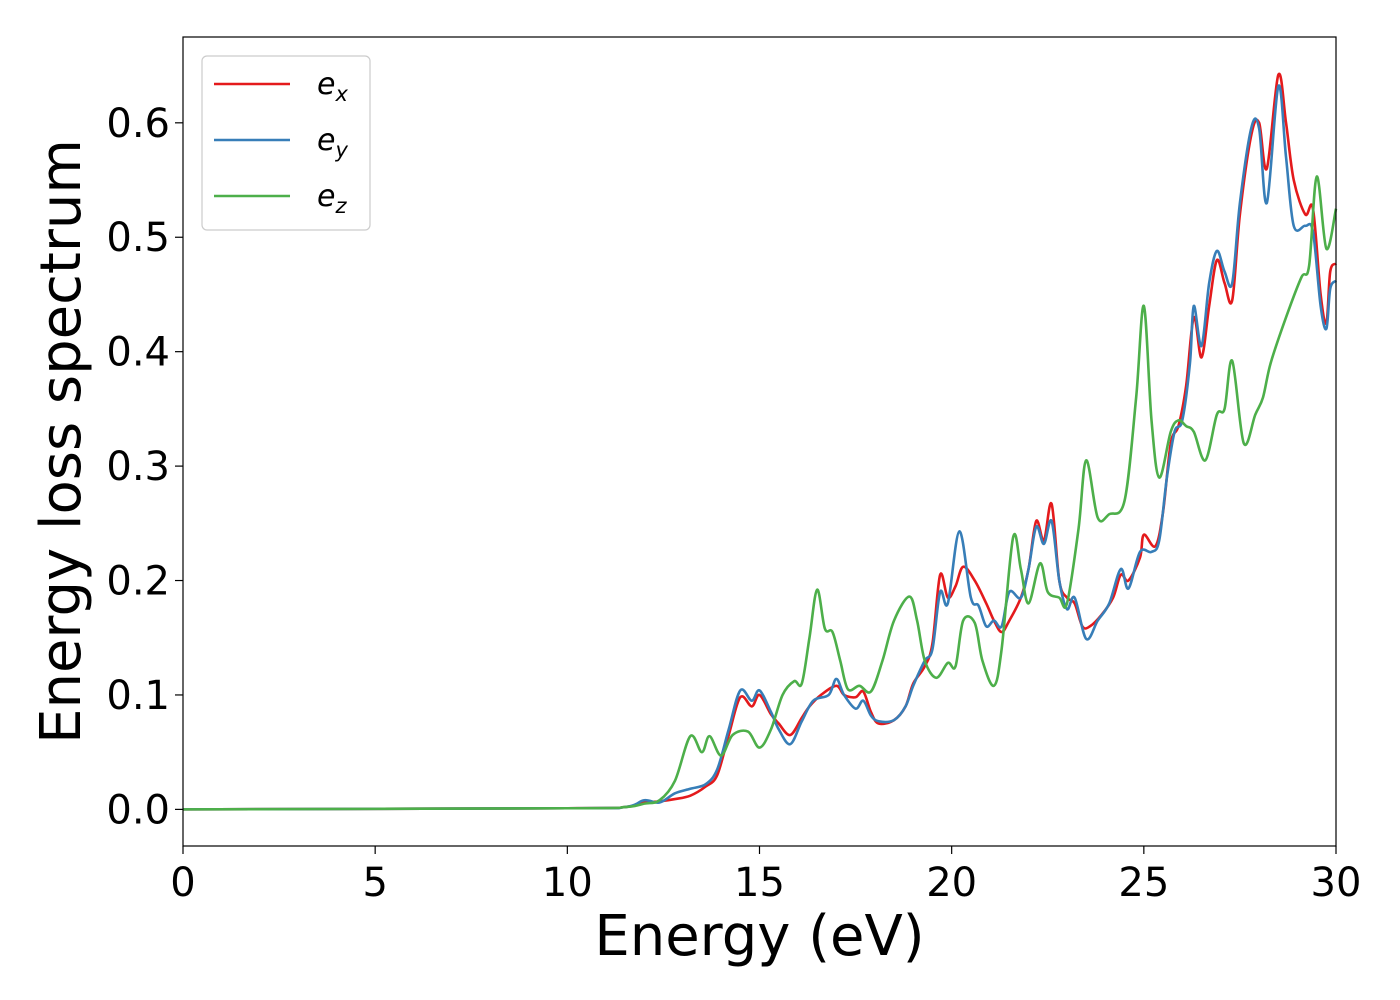  What do you see at coordinates (182, 883) in the screenshot?
I see `x-tick-label: 0` at bounding box center [182, 883].